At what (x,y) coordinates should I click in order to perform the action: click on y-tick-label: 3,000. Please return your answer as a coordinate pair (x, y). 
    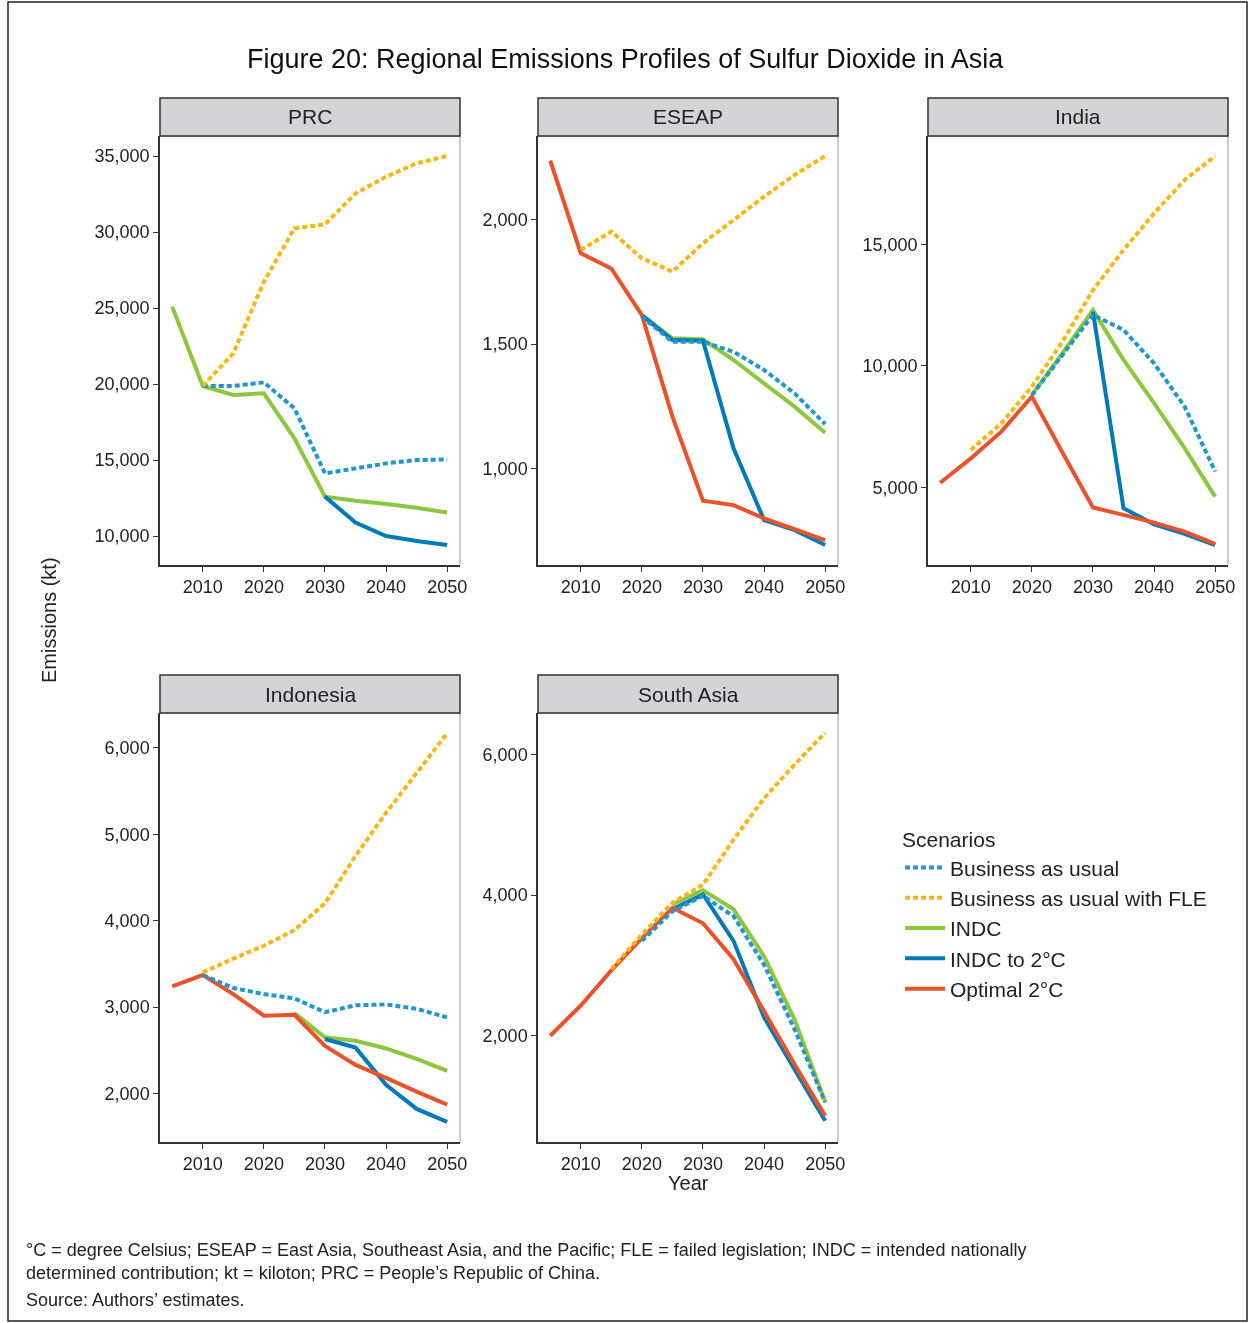
    Looking at the image, I should click on (127, 1007).